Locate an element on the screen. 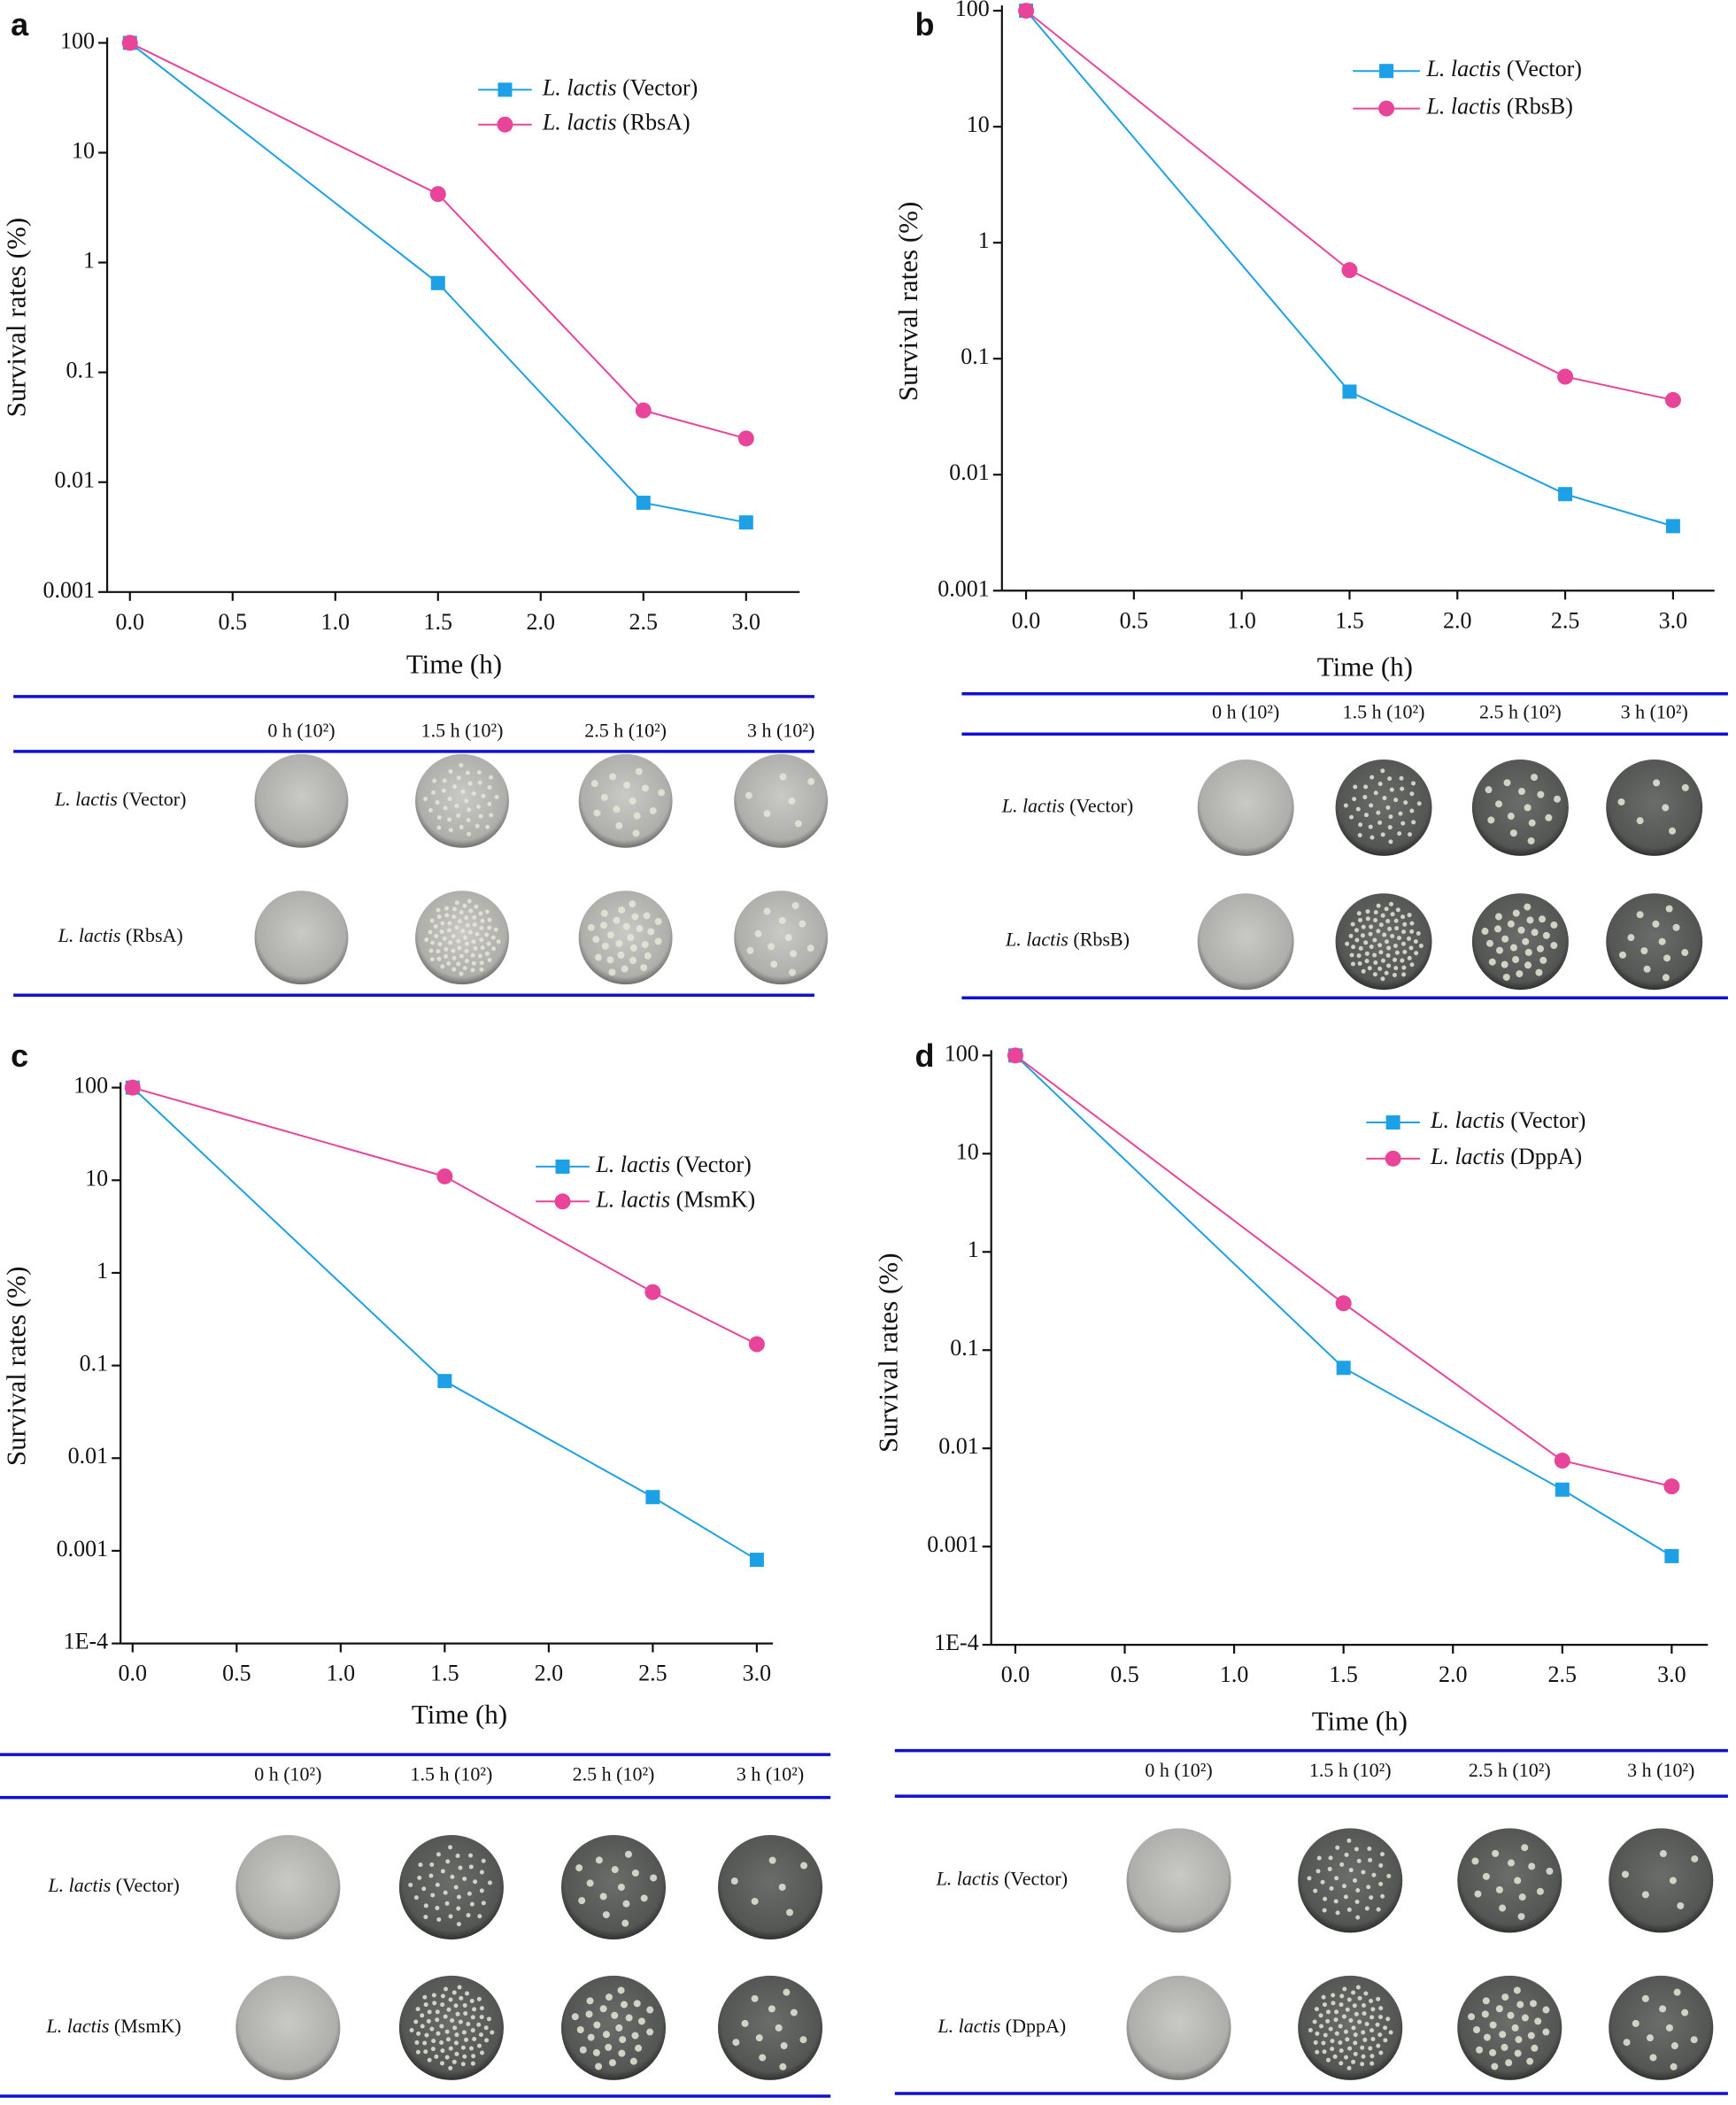  x-tick-label: 2.0 is located at coordinates (542, 622).